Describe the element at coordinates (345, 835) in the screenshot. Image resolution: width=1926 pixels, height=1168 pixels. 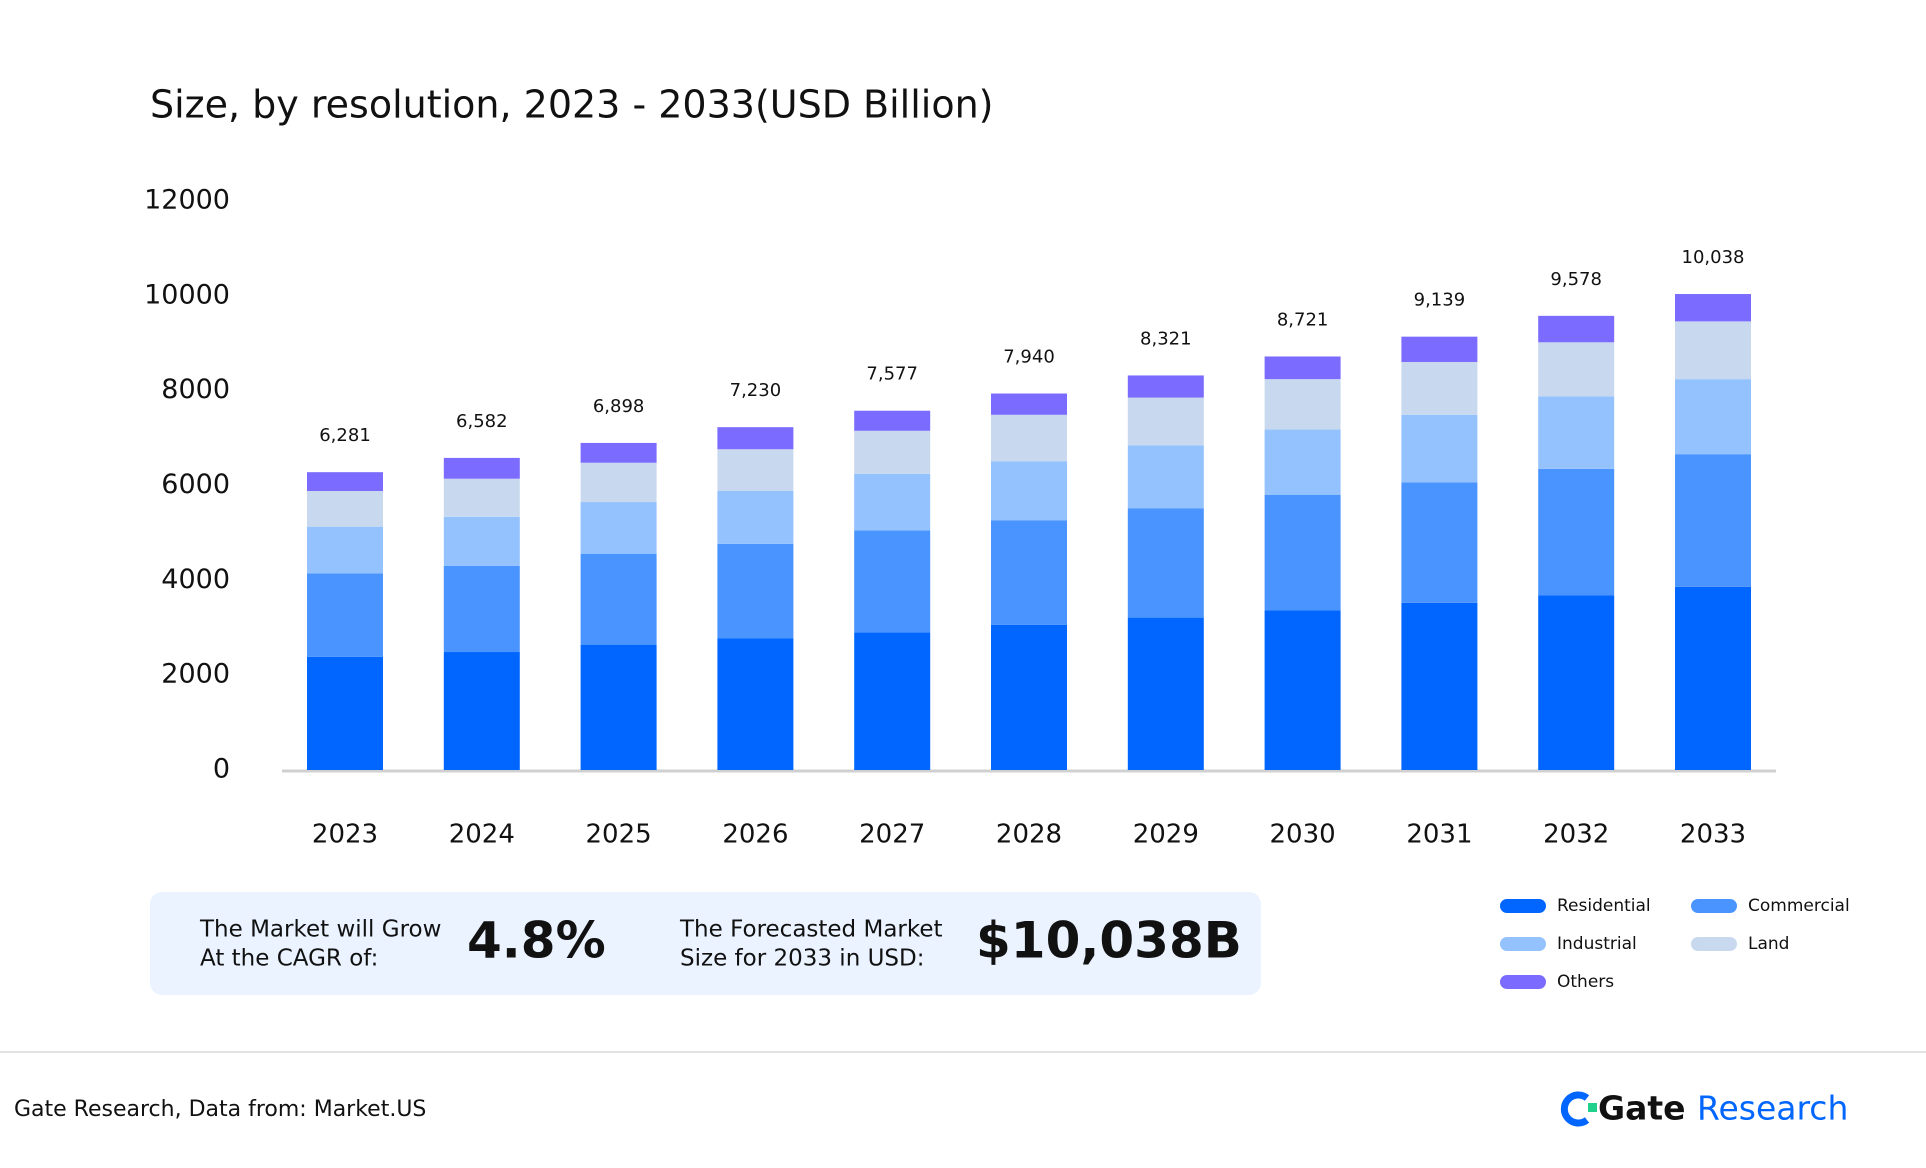
I see `x-tick-label: 2023` at that location.